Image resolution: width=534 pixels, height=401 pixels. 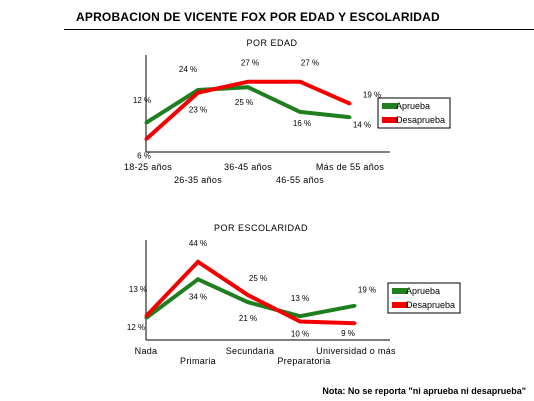 I want to click on x-tick-label: Universidad o más, so click(x=356, y=351).